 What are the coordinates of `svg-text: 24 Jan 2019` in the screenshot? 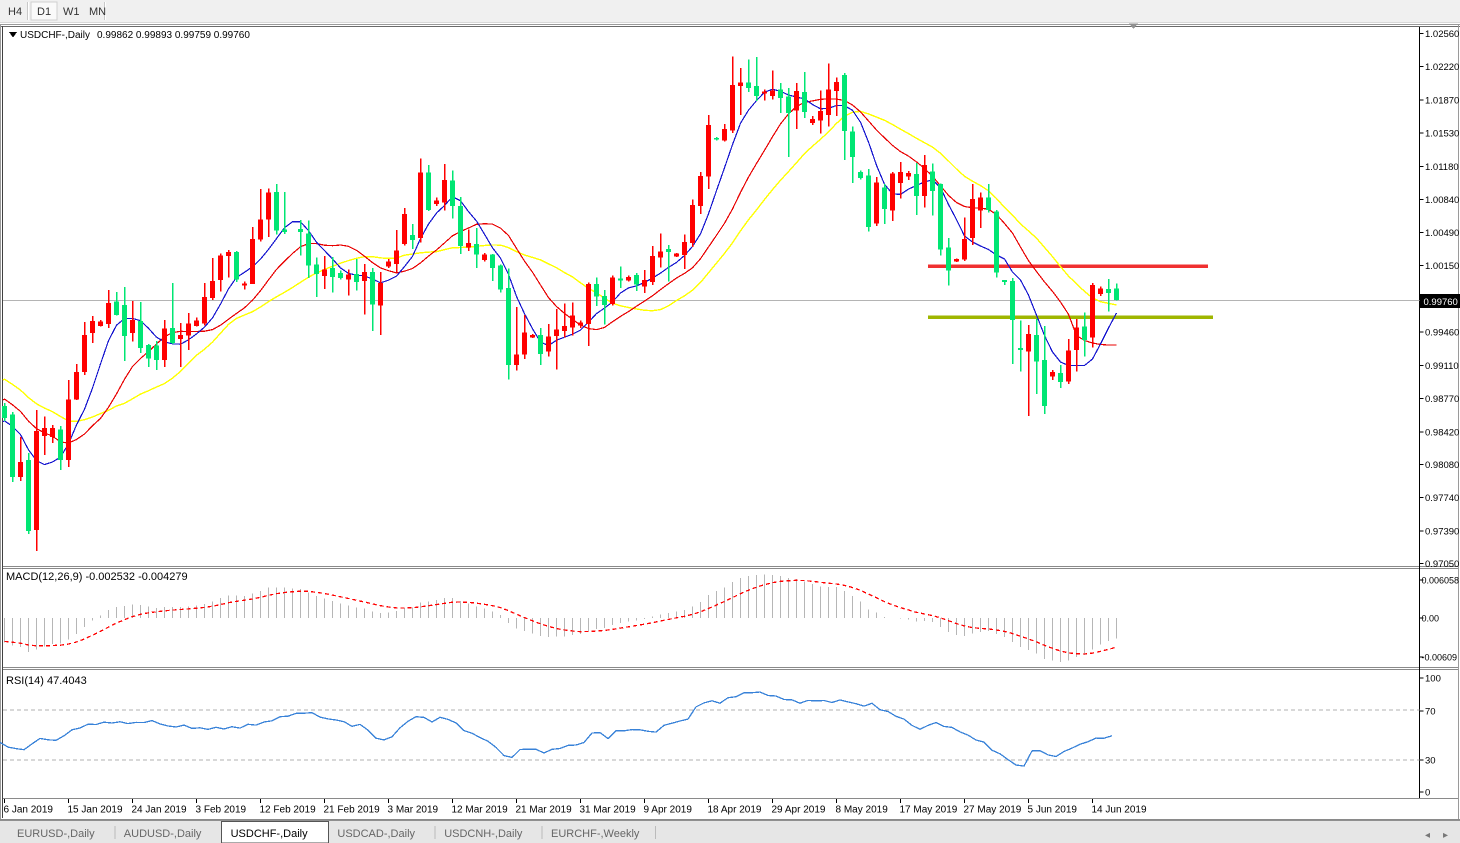 It's located at (159, 810).